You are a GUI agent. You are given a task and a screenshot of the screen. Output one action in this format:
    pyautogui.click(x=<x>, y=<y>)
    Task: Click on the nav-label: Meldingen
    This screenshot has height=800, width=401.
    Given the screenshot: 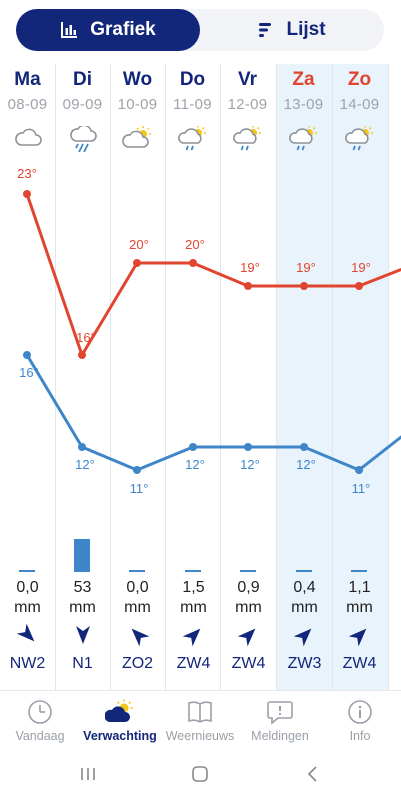 What is the action you would take?
    pyautogui.click(x=280, y=736)
    